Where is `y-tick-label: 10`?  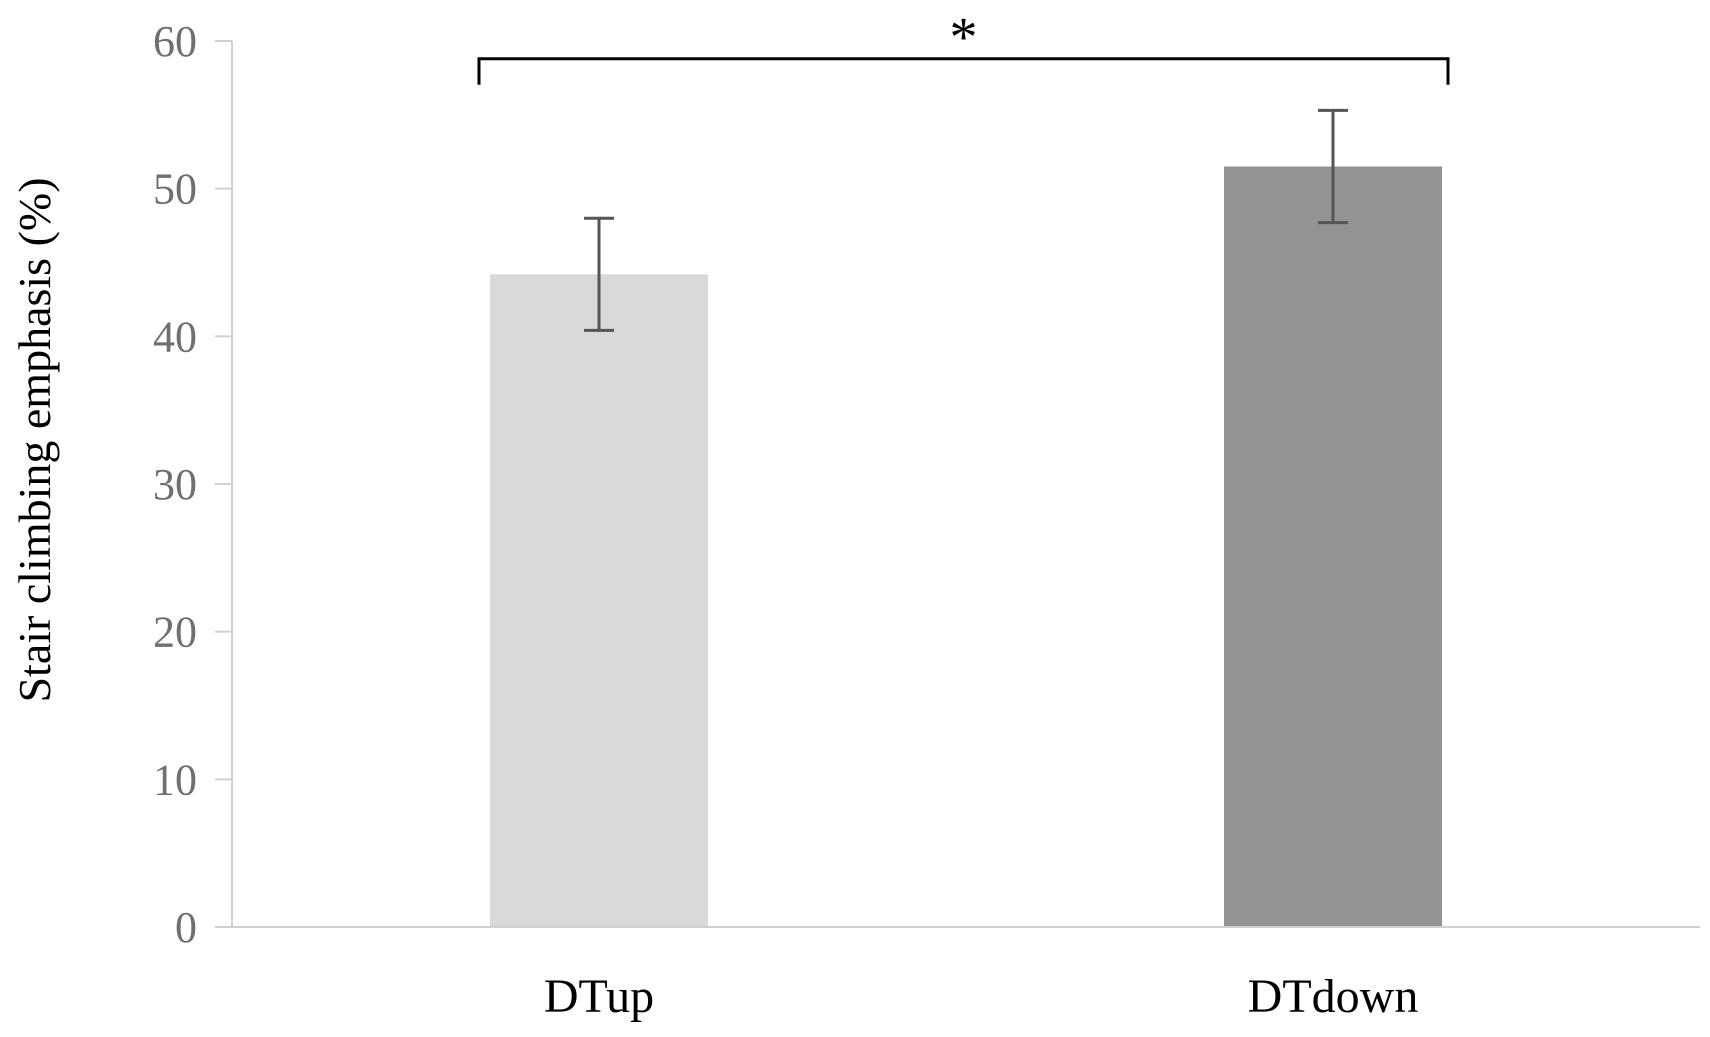 y-tick-label: 10 is located at coordinates (175, 779).